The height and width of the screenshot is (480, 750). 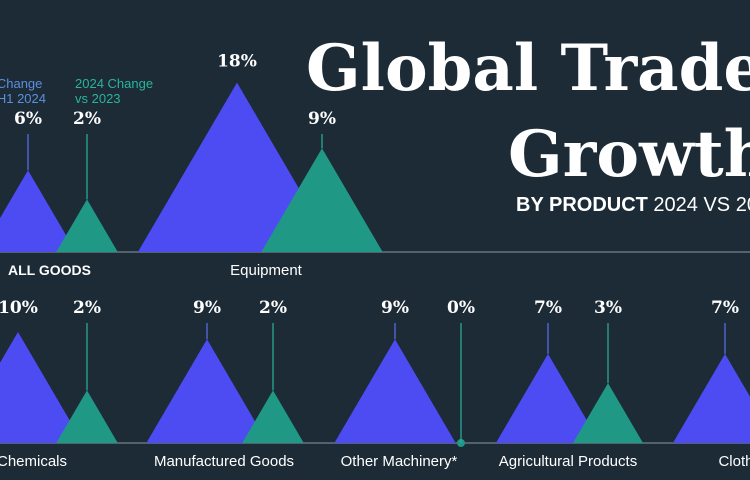 What do you see at coordinates (266, 270) in the screenshot?
I see `category-label: Equipment` at bounding box center [266, 270].